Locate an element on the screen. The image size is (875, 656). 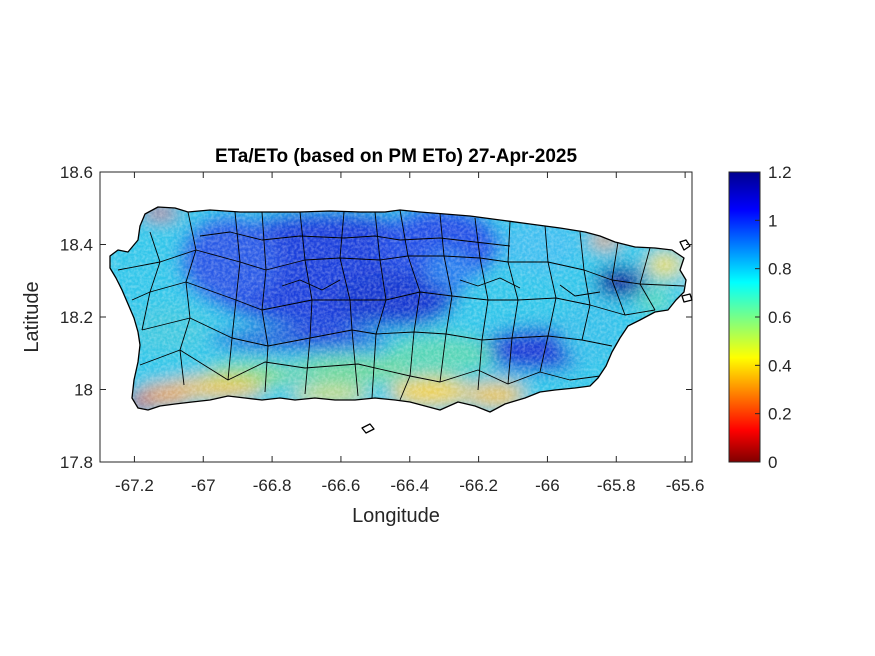
x-tick-label: -67.2 is located at coordinates (134, 485).